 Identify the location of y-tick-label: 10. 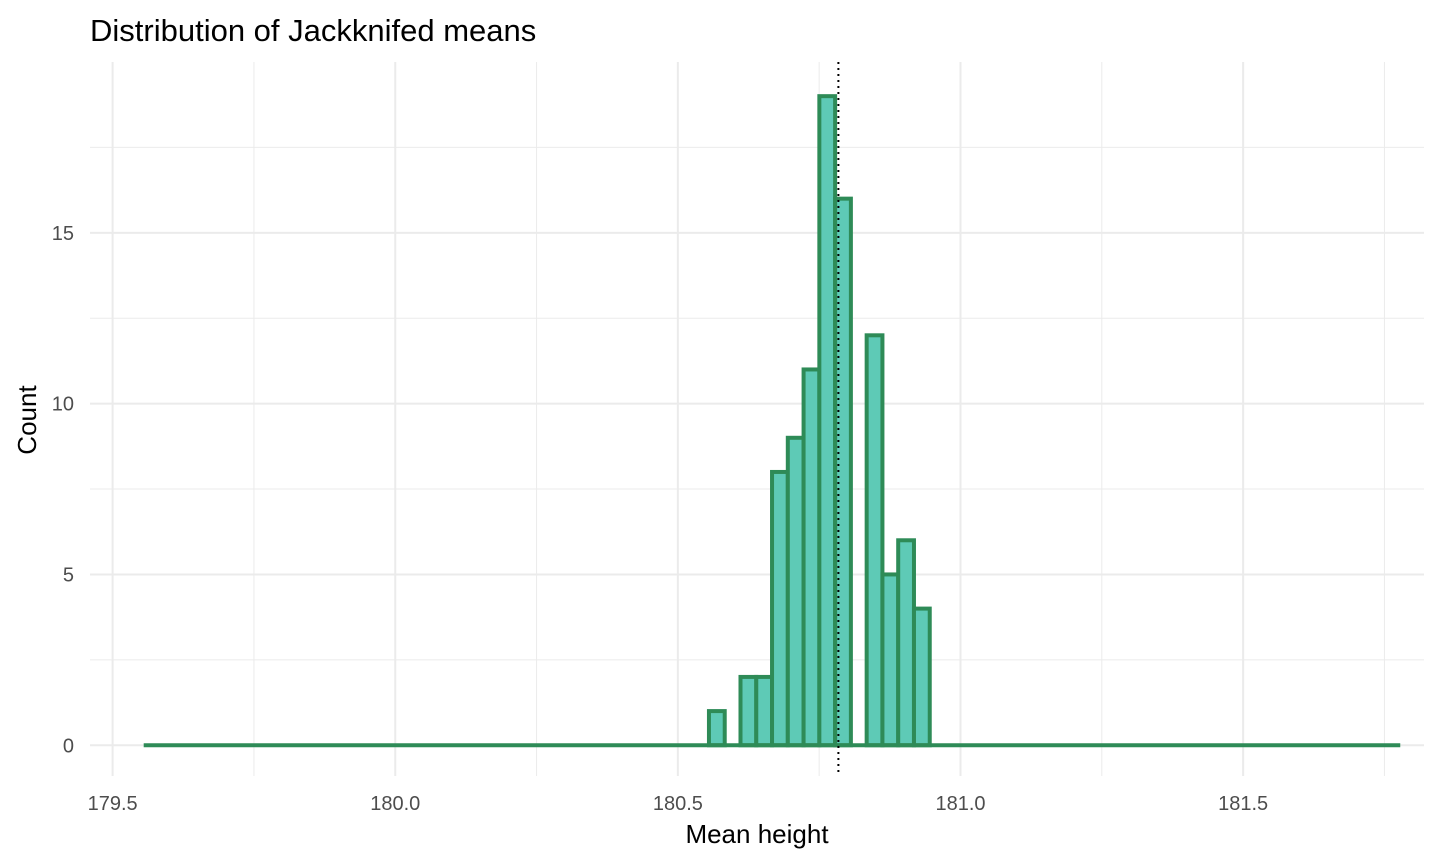
(63, 405).